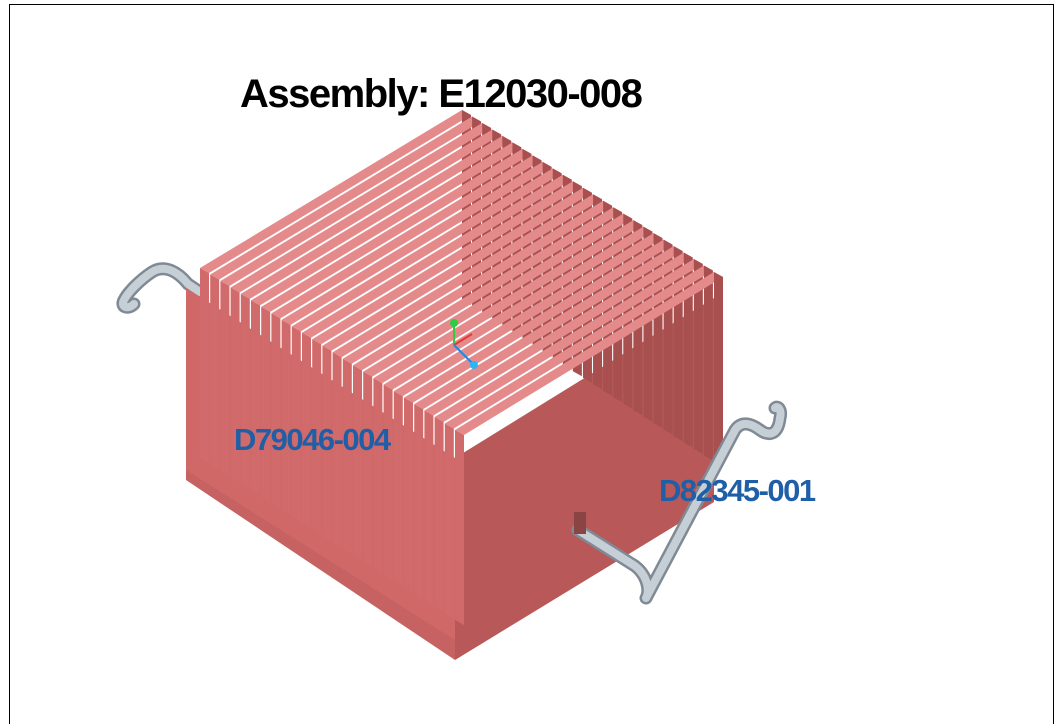  I want to click on heatpipe-left-end, so click(161, 288).